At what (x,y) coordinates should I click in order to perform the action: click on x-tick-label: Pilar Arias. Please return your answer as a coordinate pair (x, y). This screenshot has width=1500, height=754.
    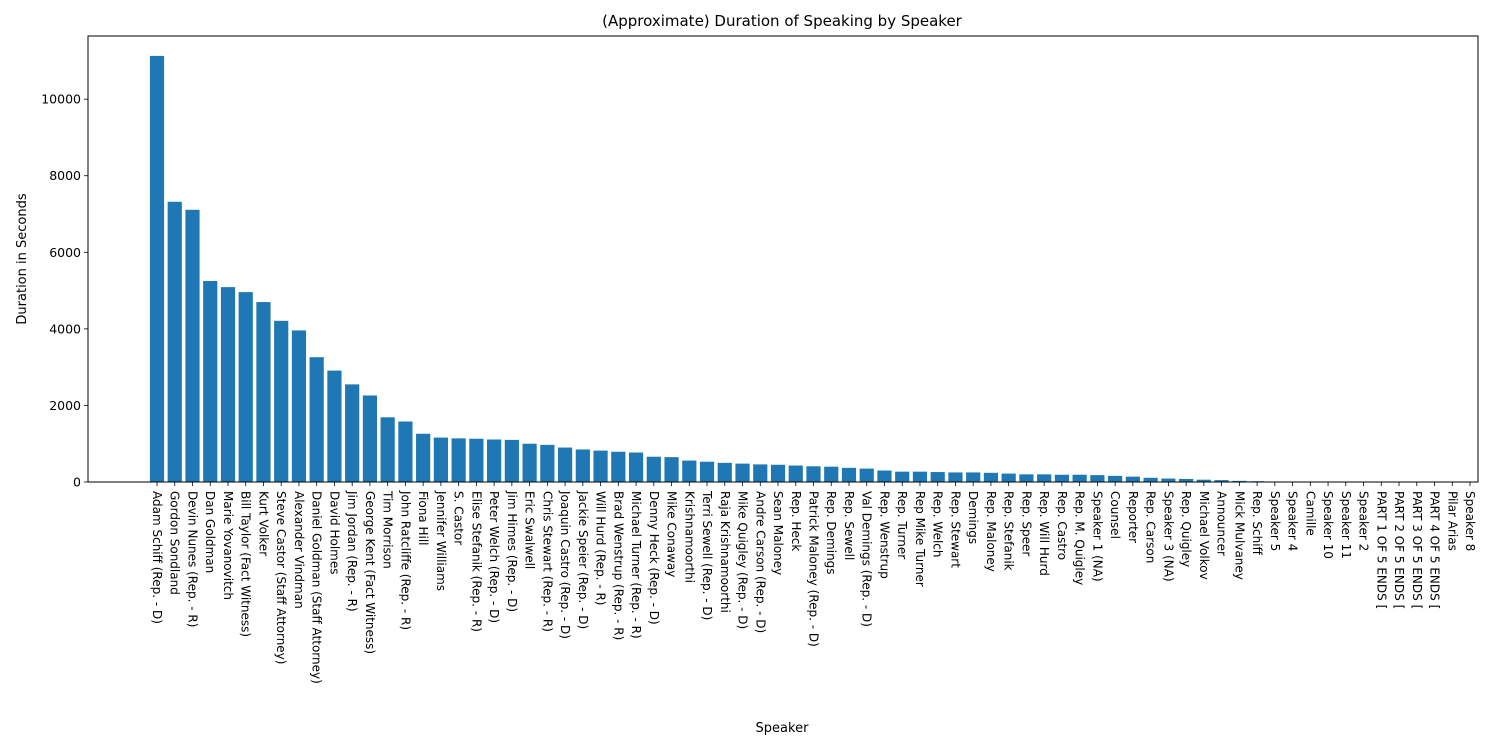
    Looking at the image, I should click on (1452, 521).